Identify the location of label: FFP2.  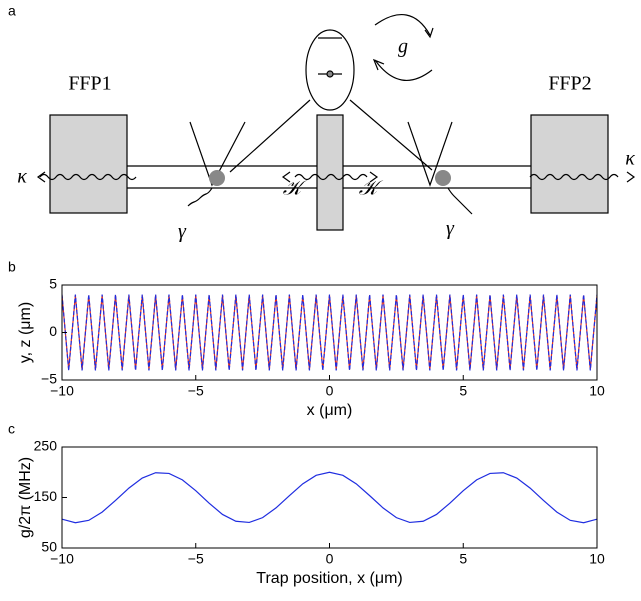
(569, 84).